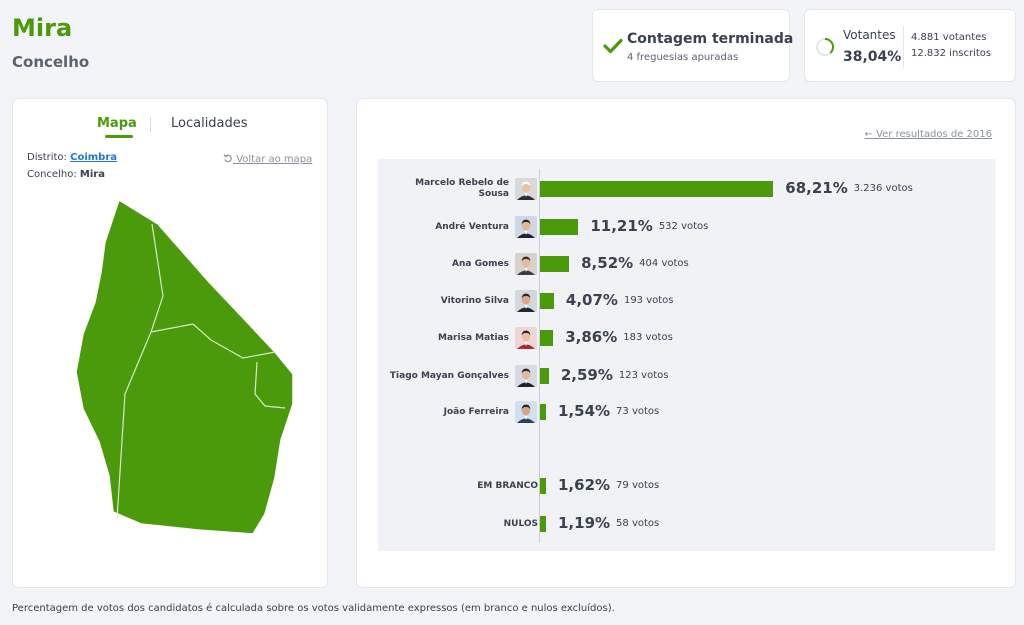 This screenshot has width=1024, height=625. I want to click on result-percent: 3,86%, so click(591, 337).